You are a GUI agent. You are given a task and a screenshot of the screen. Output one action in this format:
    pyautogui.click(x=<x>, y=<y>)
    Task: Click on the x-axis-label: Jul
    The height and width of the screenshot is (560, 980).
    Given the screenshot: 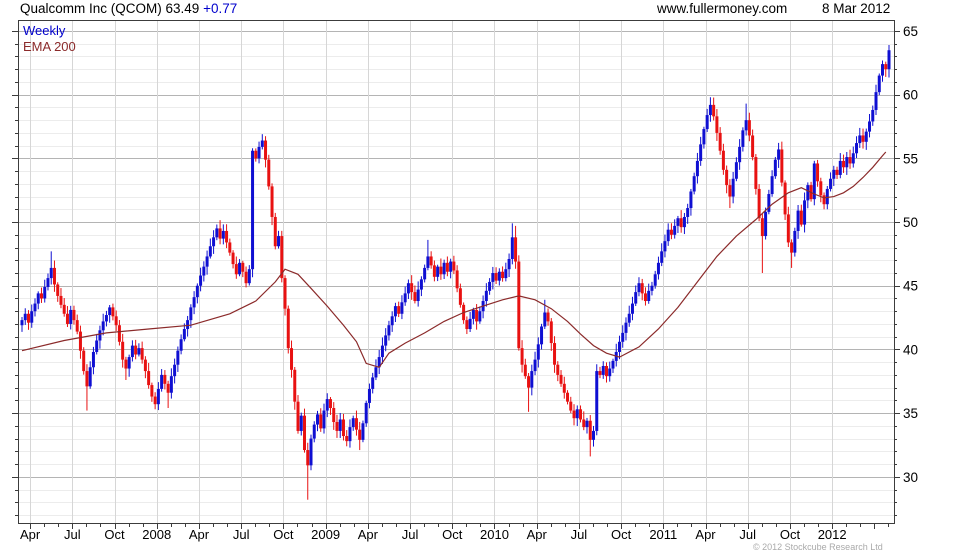 What is the action you would take?
    pyautogui.click(x=579, y=534)
    